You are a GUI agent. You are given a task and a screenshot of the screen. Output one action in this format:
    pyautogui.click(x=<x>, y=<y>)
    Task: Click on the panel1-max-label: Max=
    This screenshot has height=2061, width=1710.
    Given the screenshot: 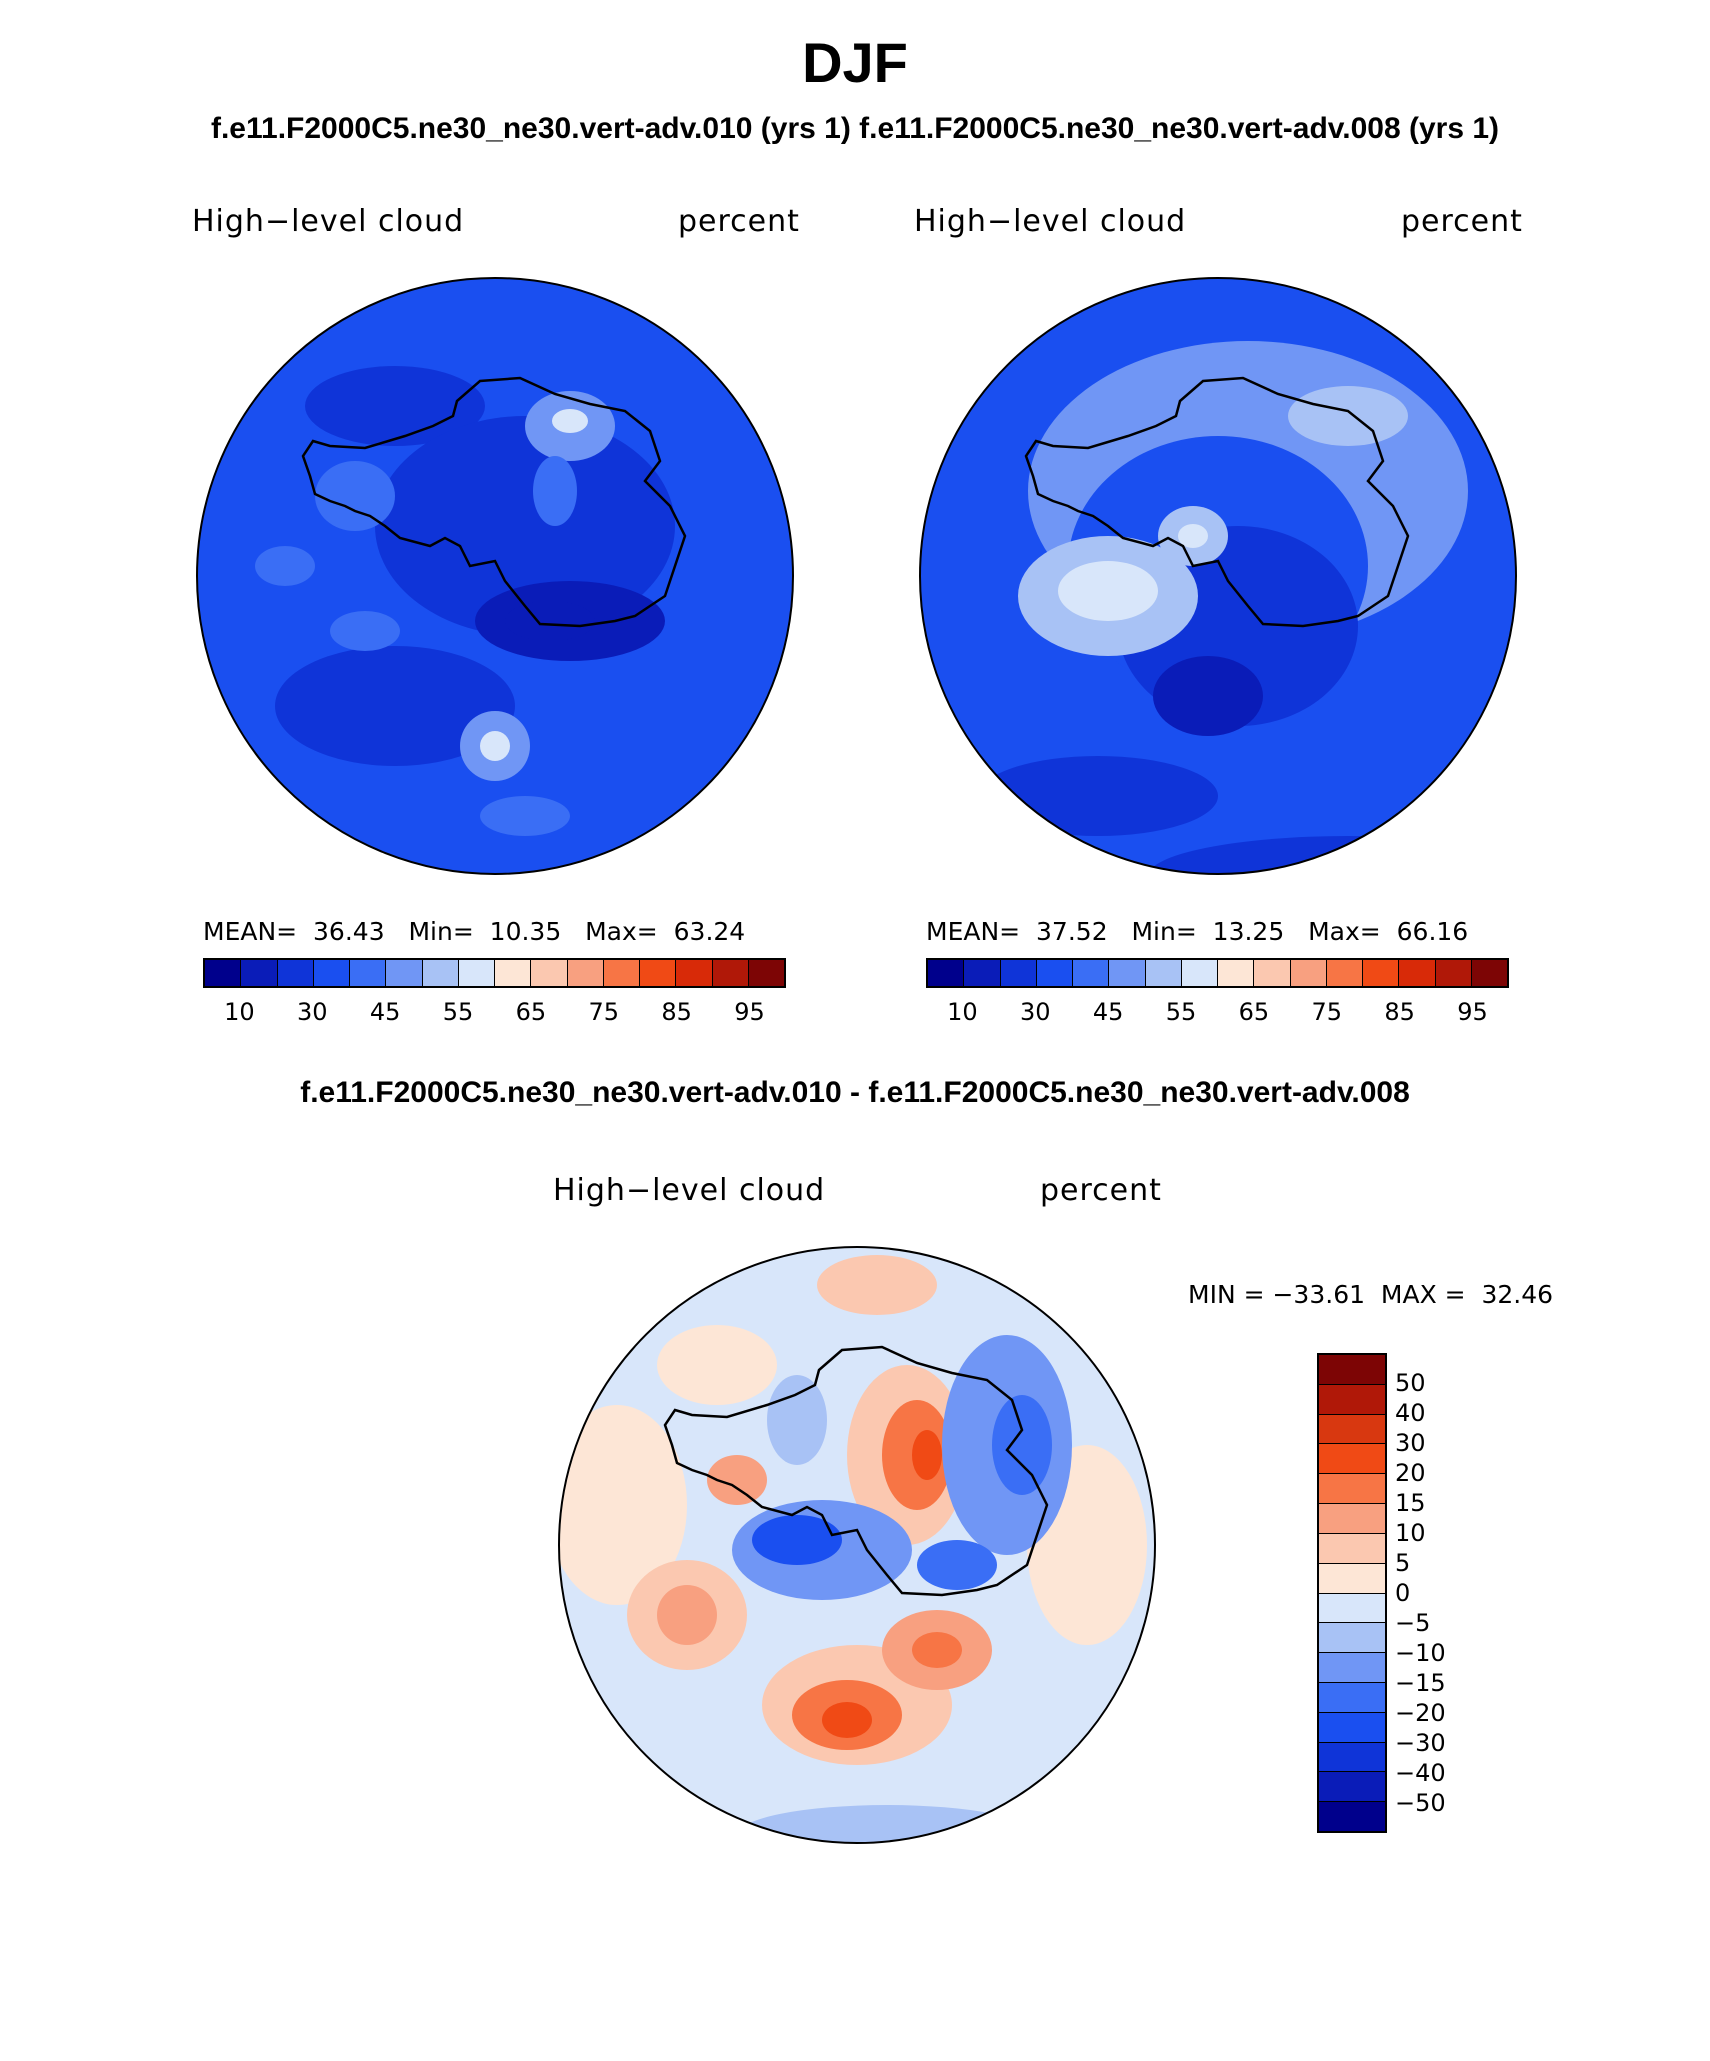 What is the action you would take?
    pyautogui.click(x=621, y=931)
    